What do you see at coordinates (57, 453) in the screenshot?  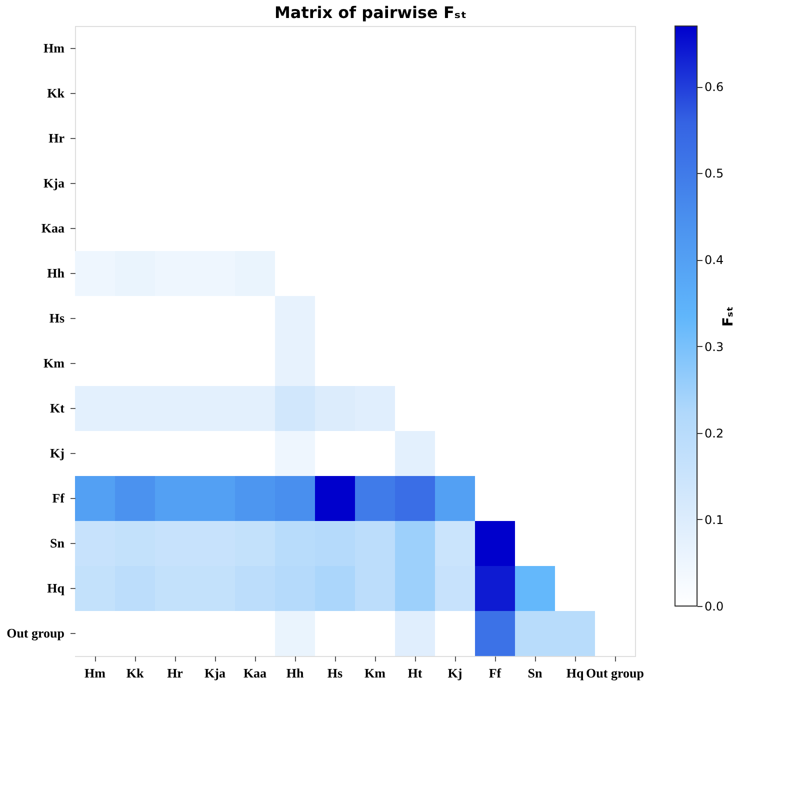 I see `y-tick-label: Kj` at bounding box center [57, 453].